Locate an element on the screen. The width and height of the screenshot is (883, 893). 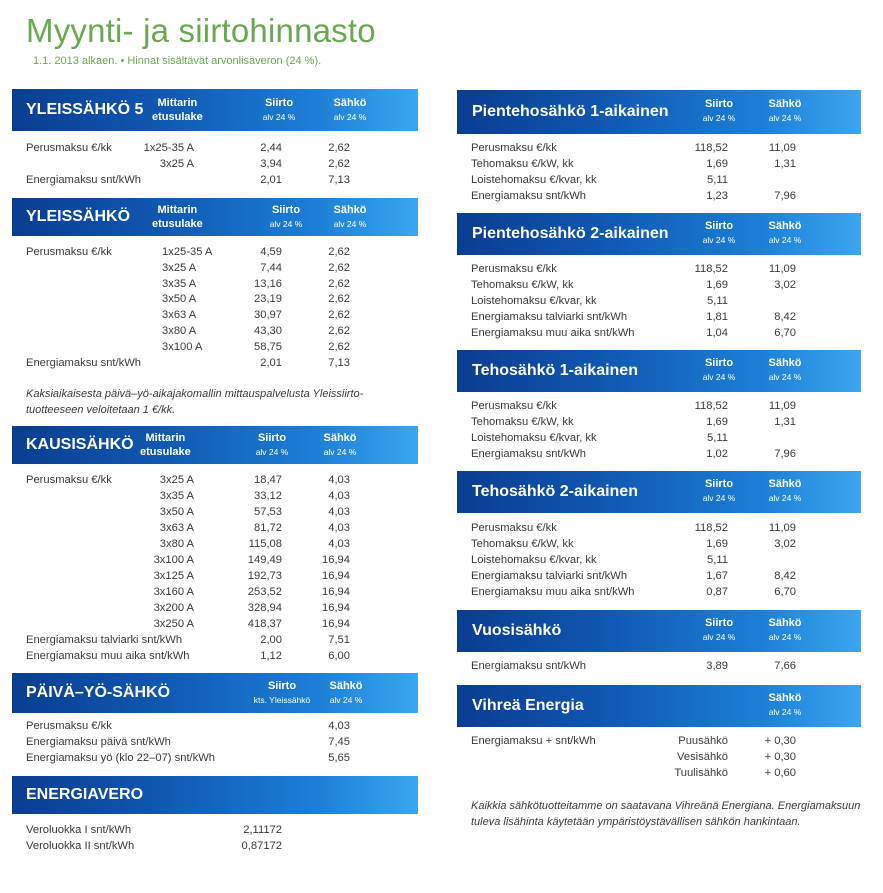
row-siirto: 13,16 is located at coordinates (268, 284).